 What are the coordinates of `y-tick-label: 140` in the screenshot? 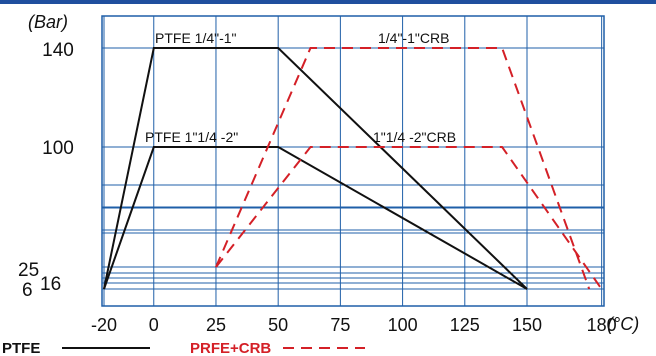 It's located at (58, 50).